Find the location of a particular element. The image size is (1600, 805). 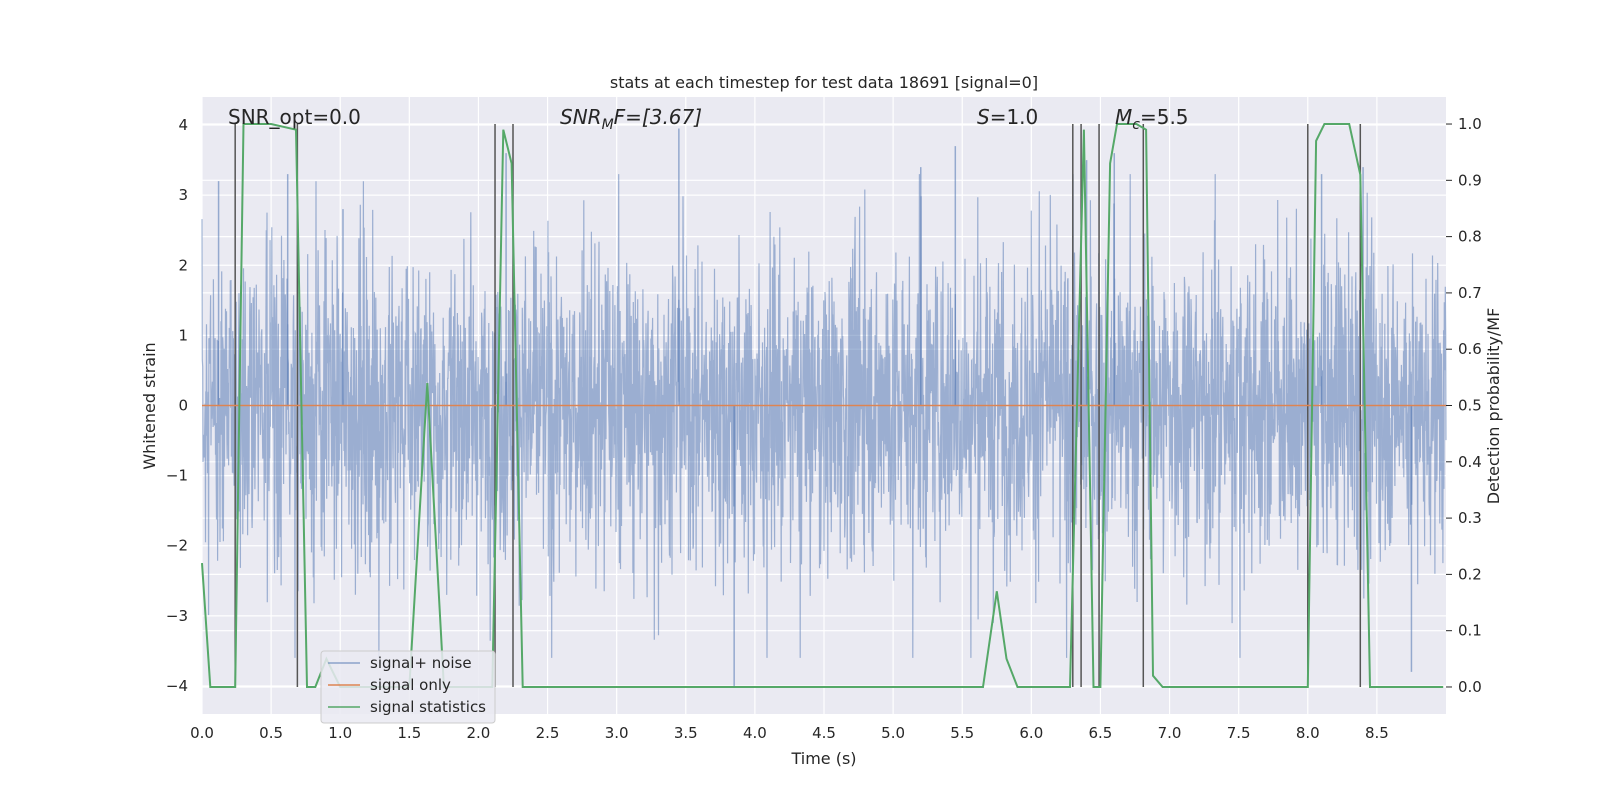

legend-label-signal-only: signal only is located at coordinates (410, 685).